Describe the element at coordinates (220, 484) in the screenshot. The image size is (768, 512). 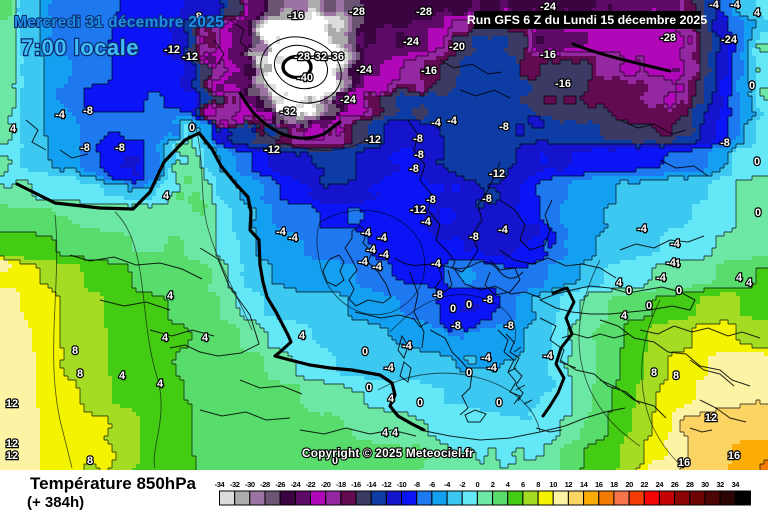
I see `svg-text: -34` at that location.